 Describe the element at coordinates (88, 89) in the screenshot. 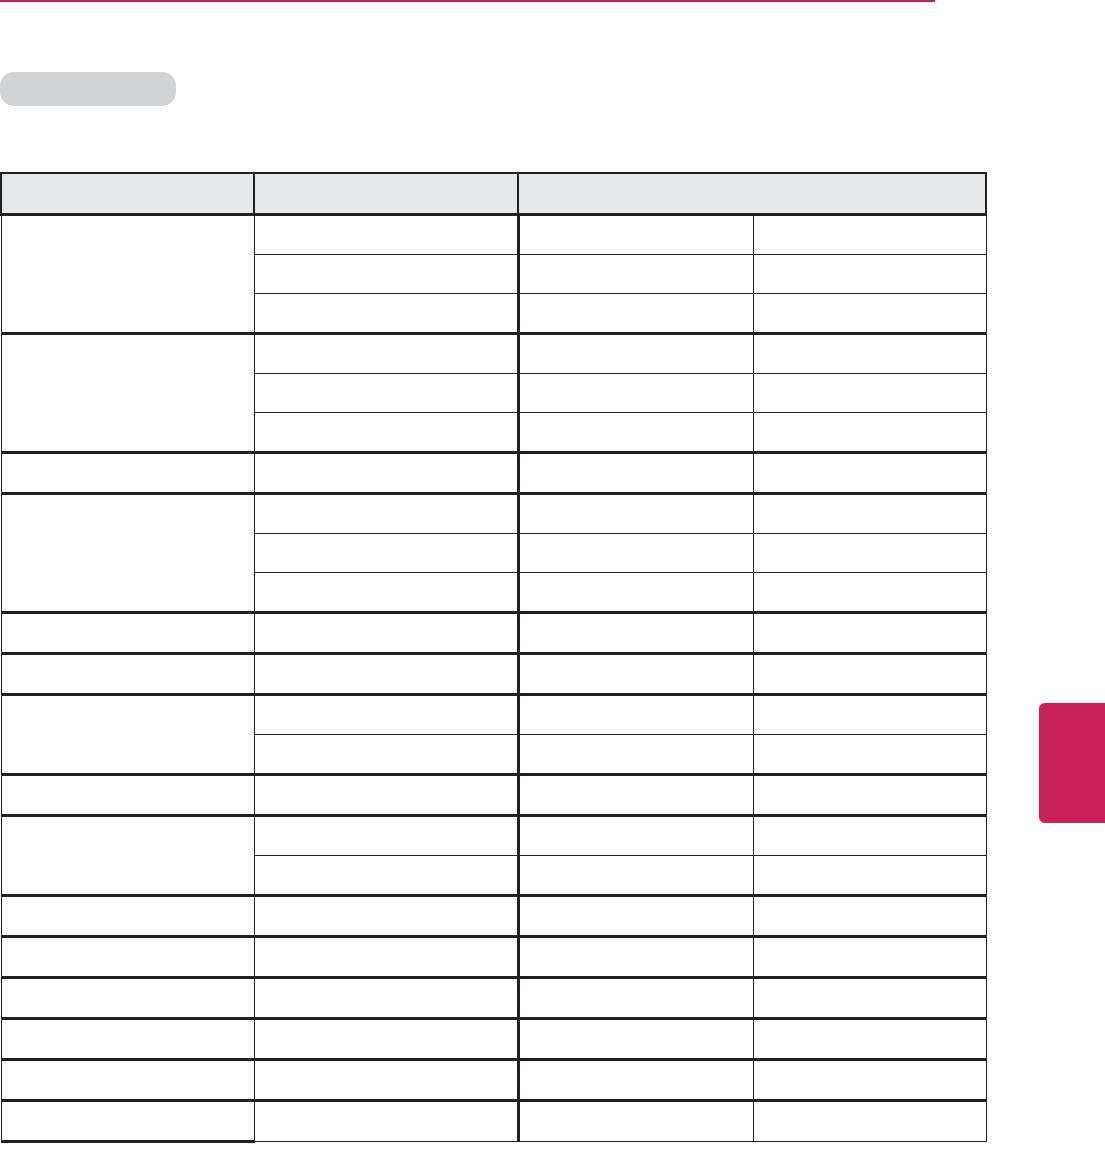

I see `section-label-pill` at that location.